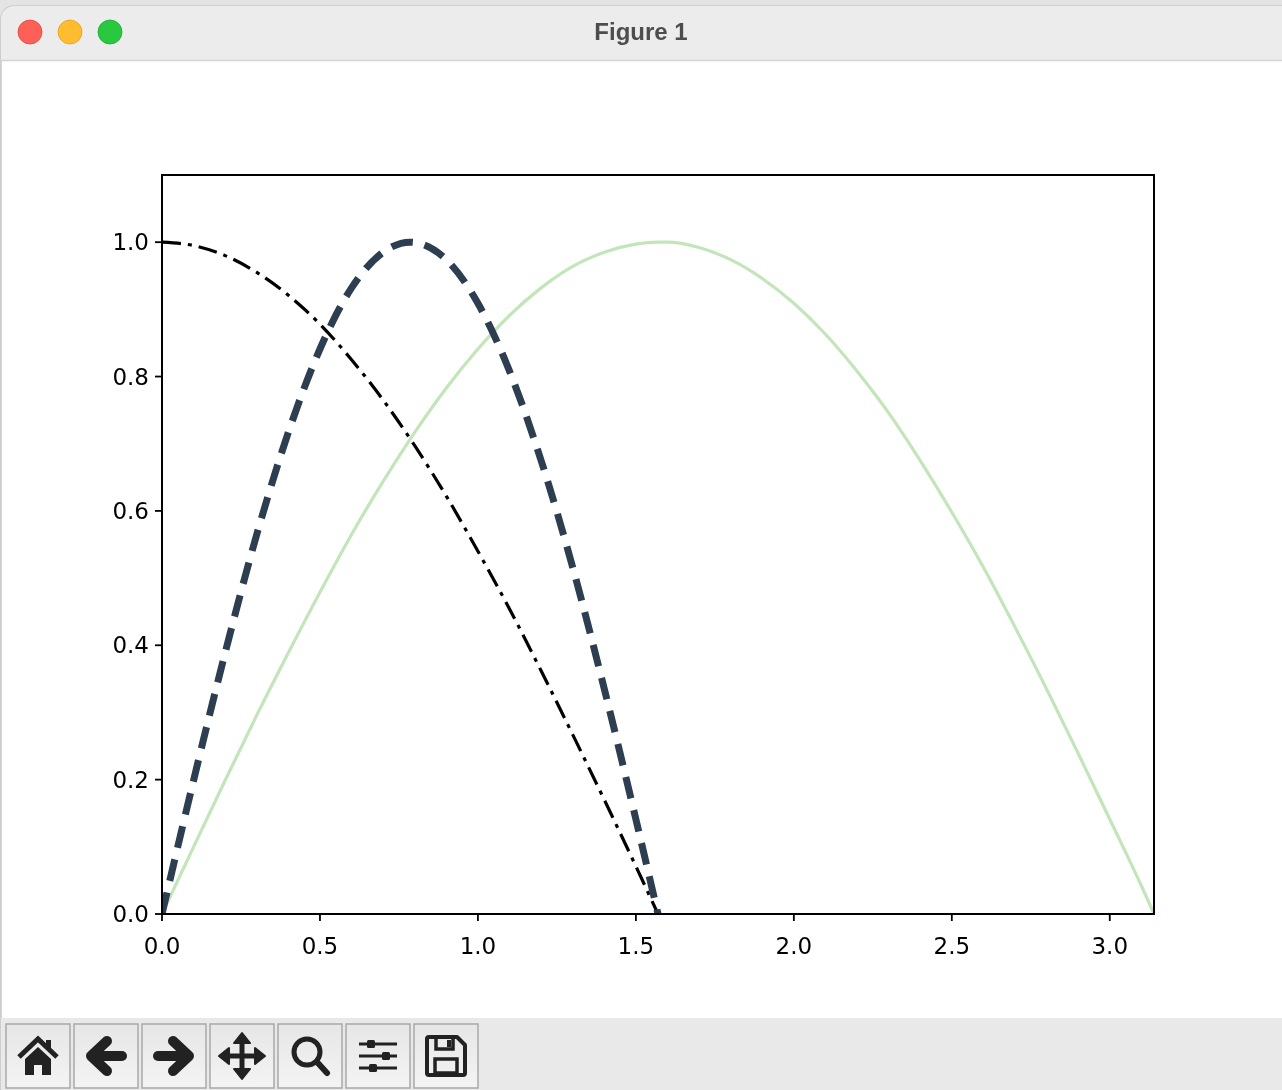 The width and height of the screenshot is (1282, 1090). Describe the element at coordinates (952, 946) in the screenshot. I see `x-tick-label: 2.5` at that location.